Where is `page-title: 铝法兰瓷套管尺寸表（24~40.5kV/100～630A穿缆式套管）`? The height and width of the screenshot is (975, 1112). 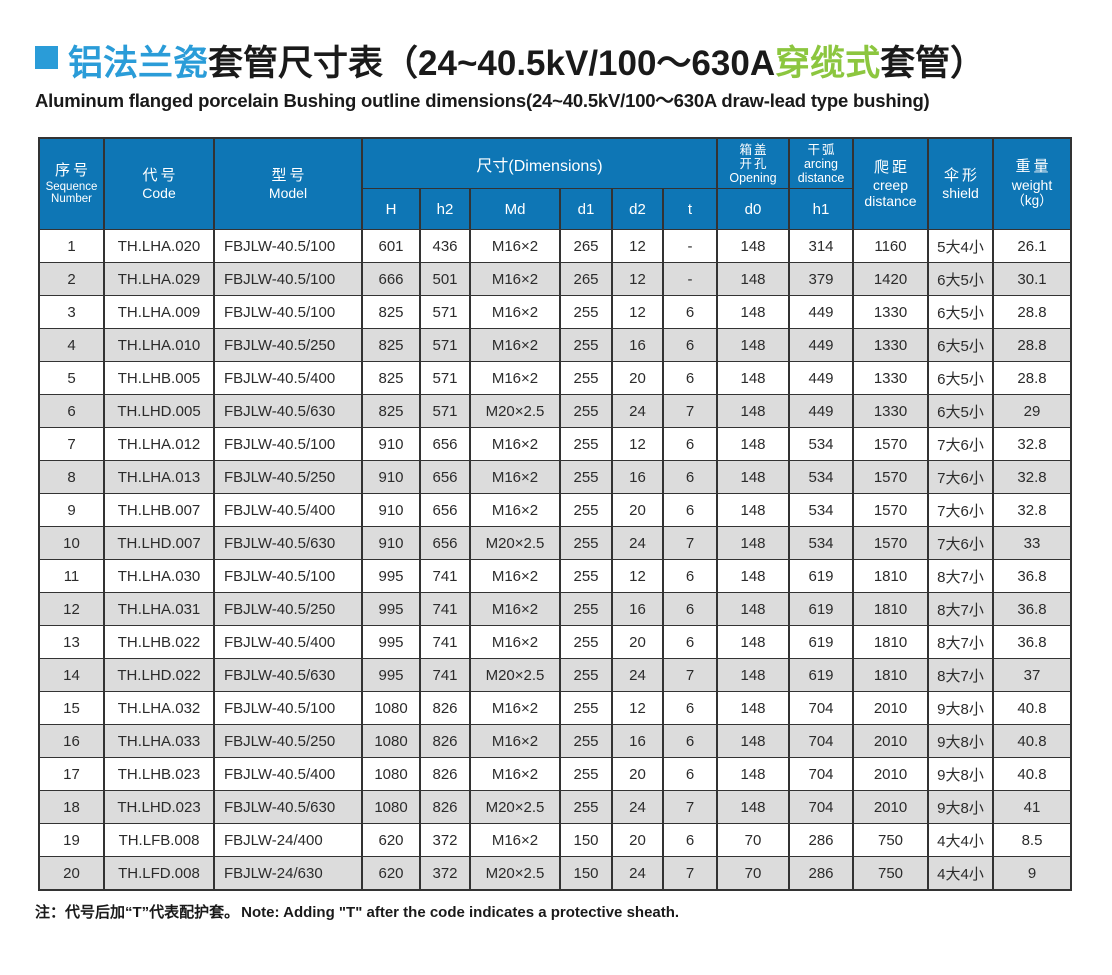 page-title: 铝法兰瓷套管尺寸表（24~40.5kV/100～630A穿缆式套管） is located at coordinates (565, 64).